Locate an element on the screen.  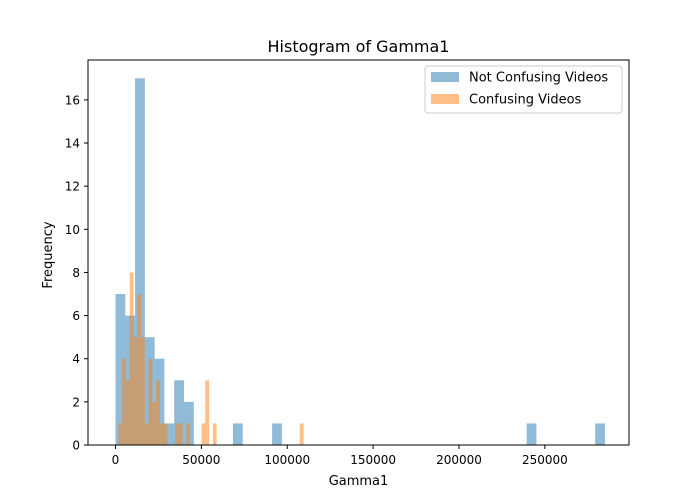
y-axis-title: Frequency is located at coordinates (48, 254).